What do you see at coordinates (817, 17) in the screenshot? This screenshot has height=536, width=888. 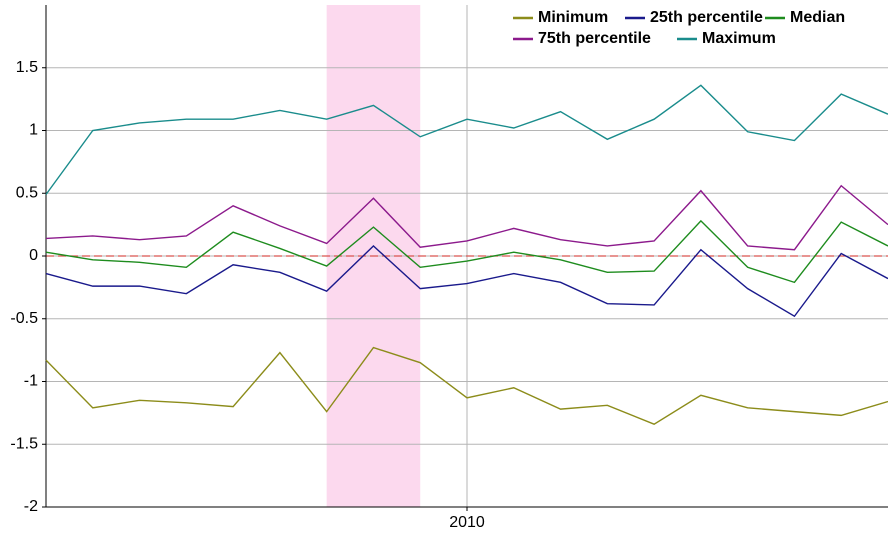 I see `legend-label: Median` at bounding box center [817, 17].